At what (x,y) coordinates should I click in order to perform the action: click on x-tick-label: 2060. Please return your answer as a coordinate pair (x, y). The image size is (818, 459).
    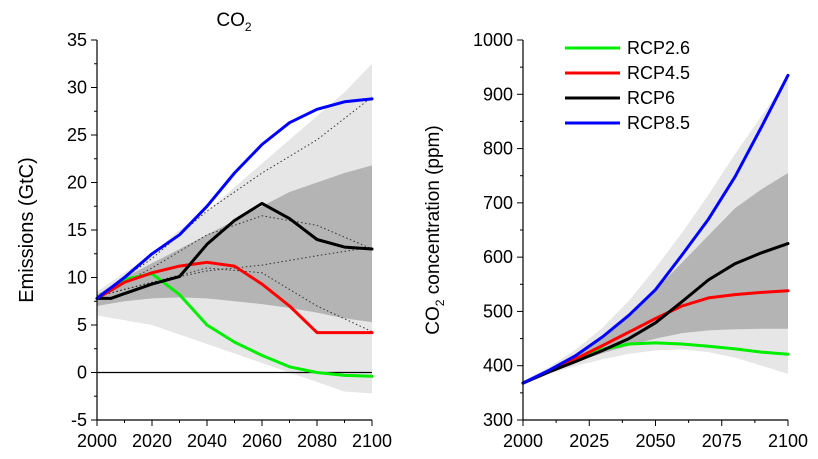
    Looking at the image, I should click on (262, 441).